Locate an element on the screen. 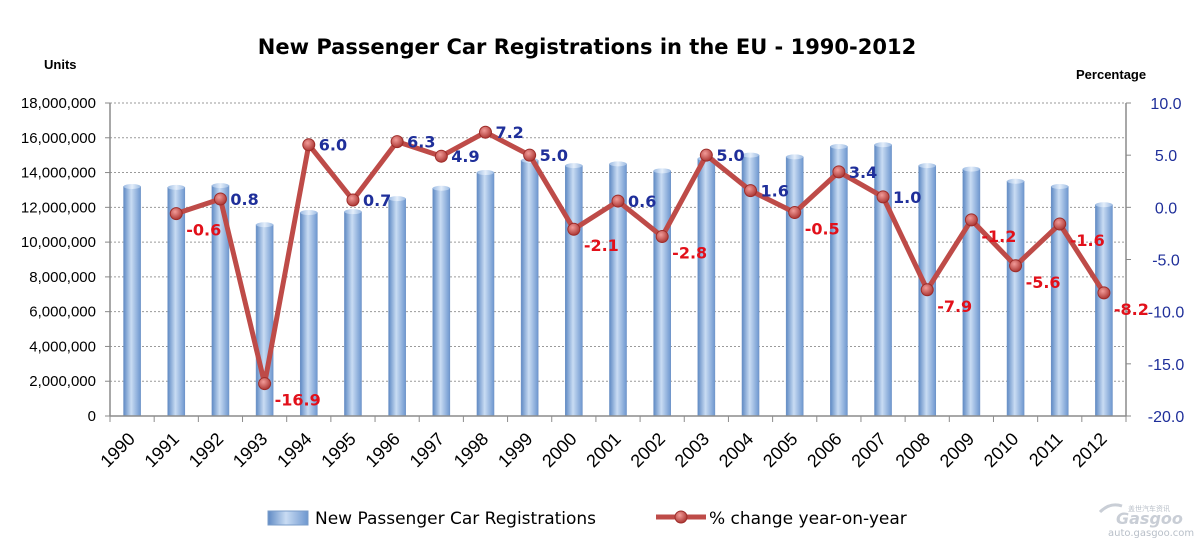  x-tick-label: 1995 is located at coordinates (338, 450).